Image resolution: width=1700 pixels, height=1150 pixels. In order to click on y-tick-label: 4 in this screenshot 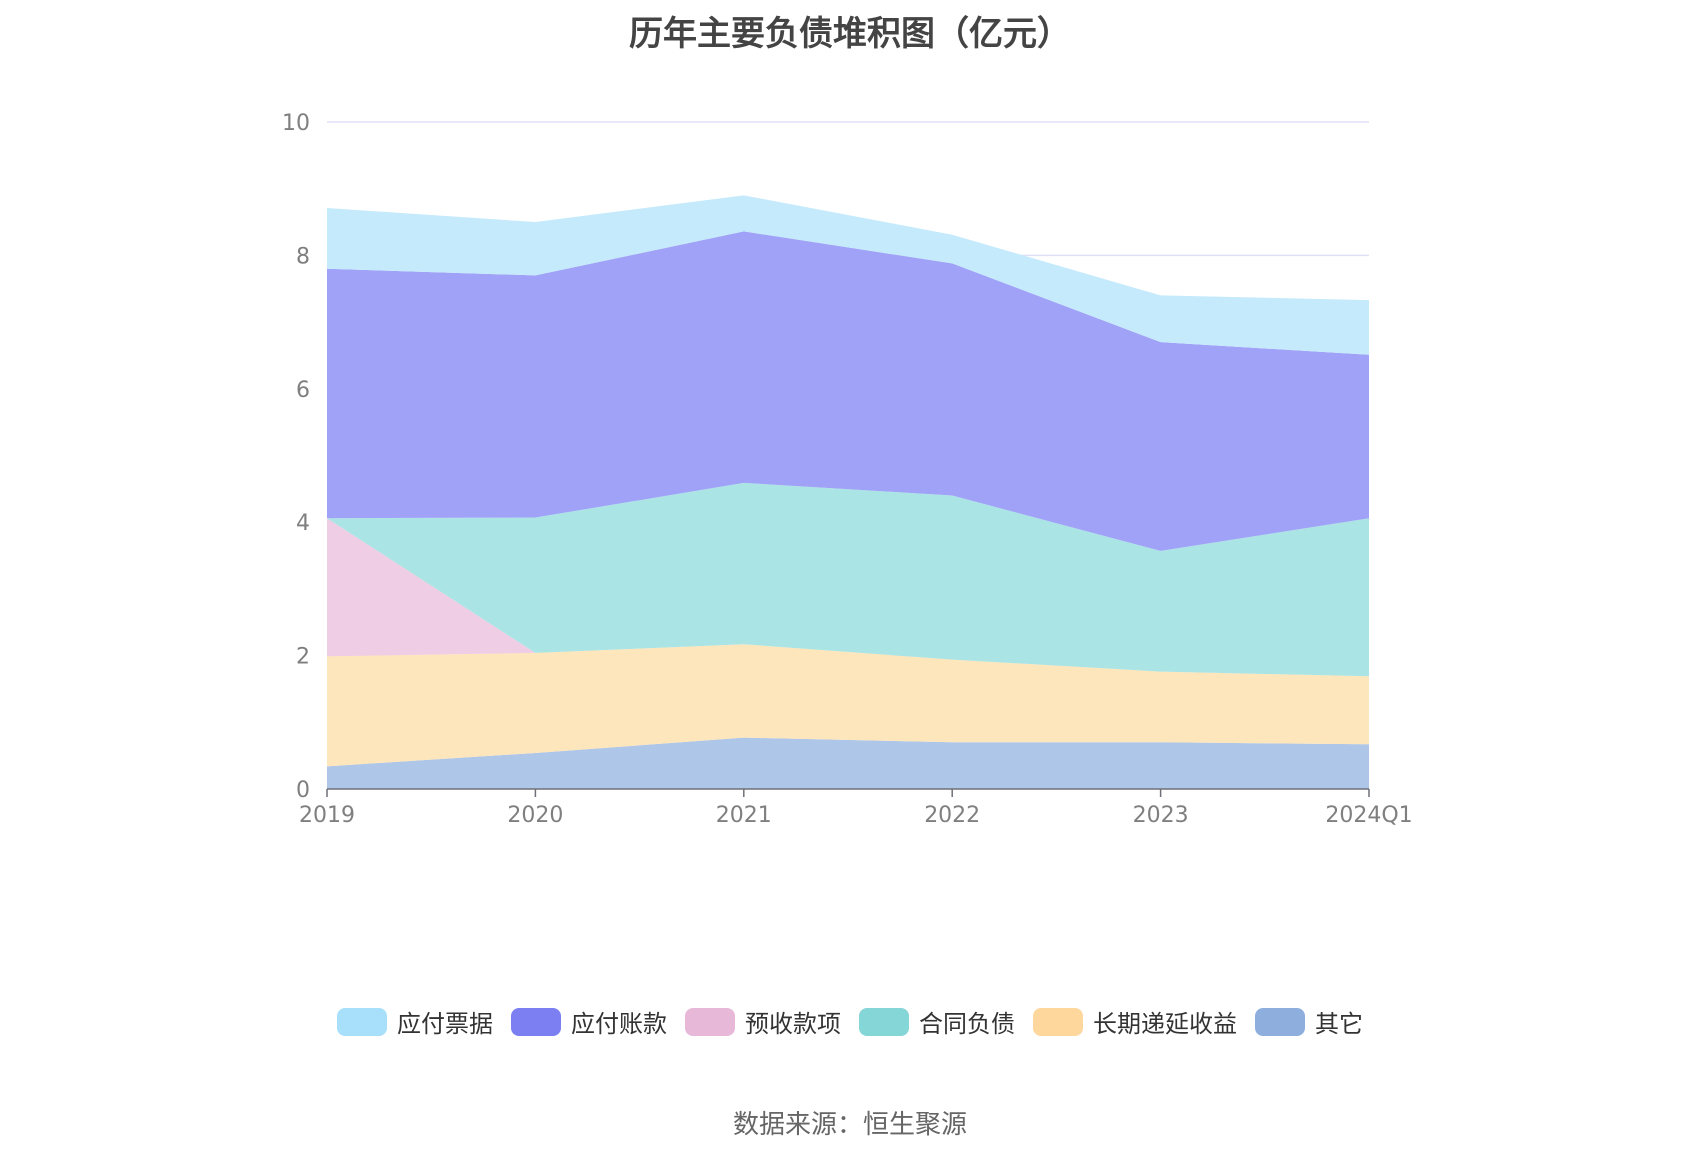, I will do `click(303, 523)`.